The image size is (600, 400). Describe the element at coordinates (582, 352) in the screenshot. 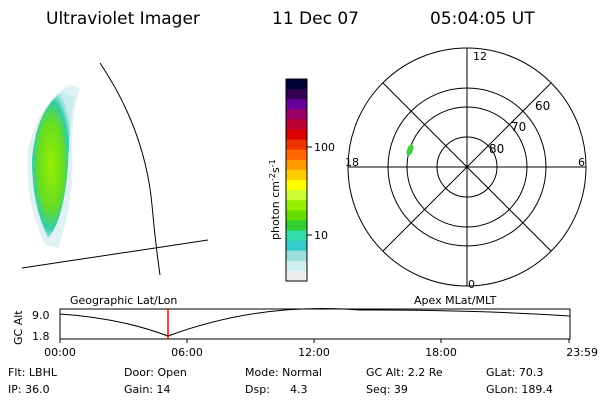

I see `timeline-x-label-2359: 23:59` at that location.